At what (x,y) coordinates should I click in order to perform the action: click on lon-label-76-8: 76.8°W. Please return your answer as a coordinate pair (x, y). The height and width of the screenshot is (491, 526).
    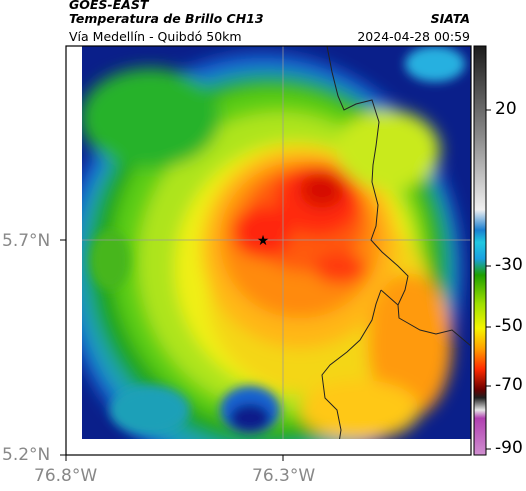
    Looking at the image, I should click on (66, 476).